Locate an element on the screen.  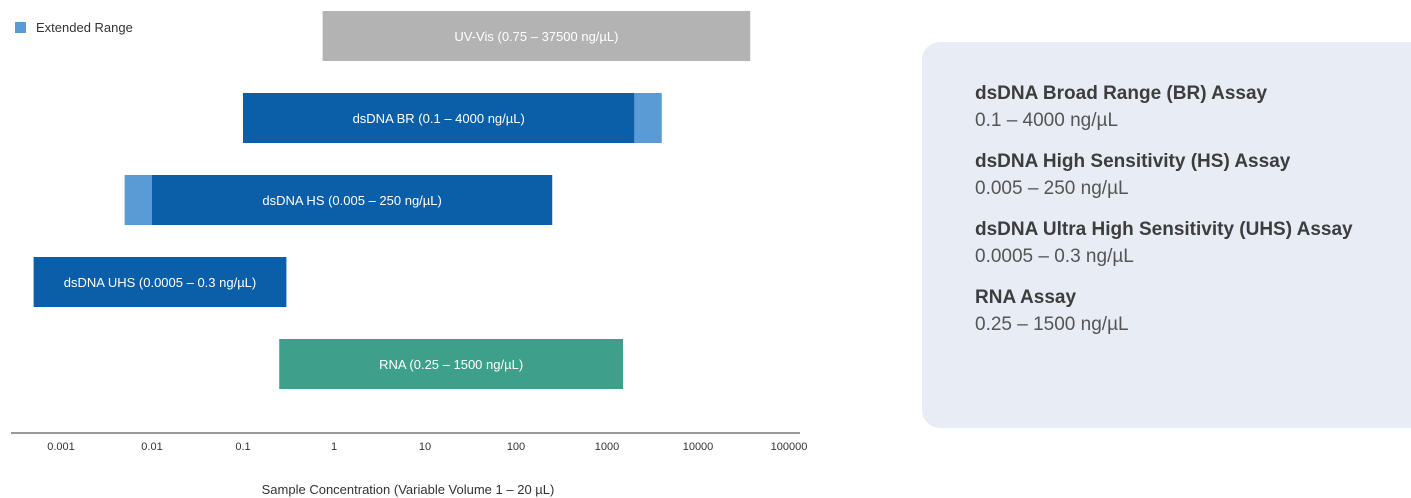
legend-swatch is located at coordinates (20, 27).